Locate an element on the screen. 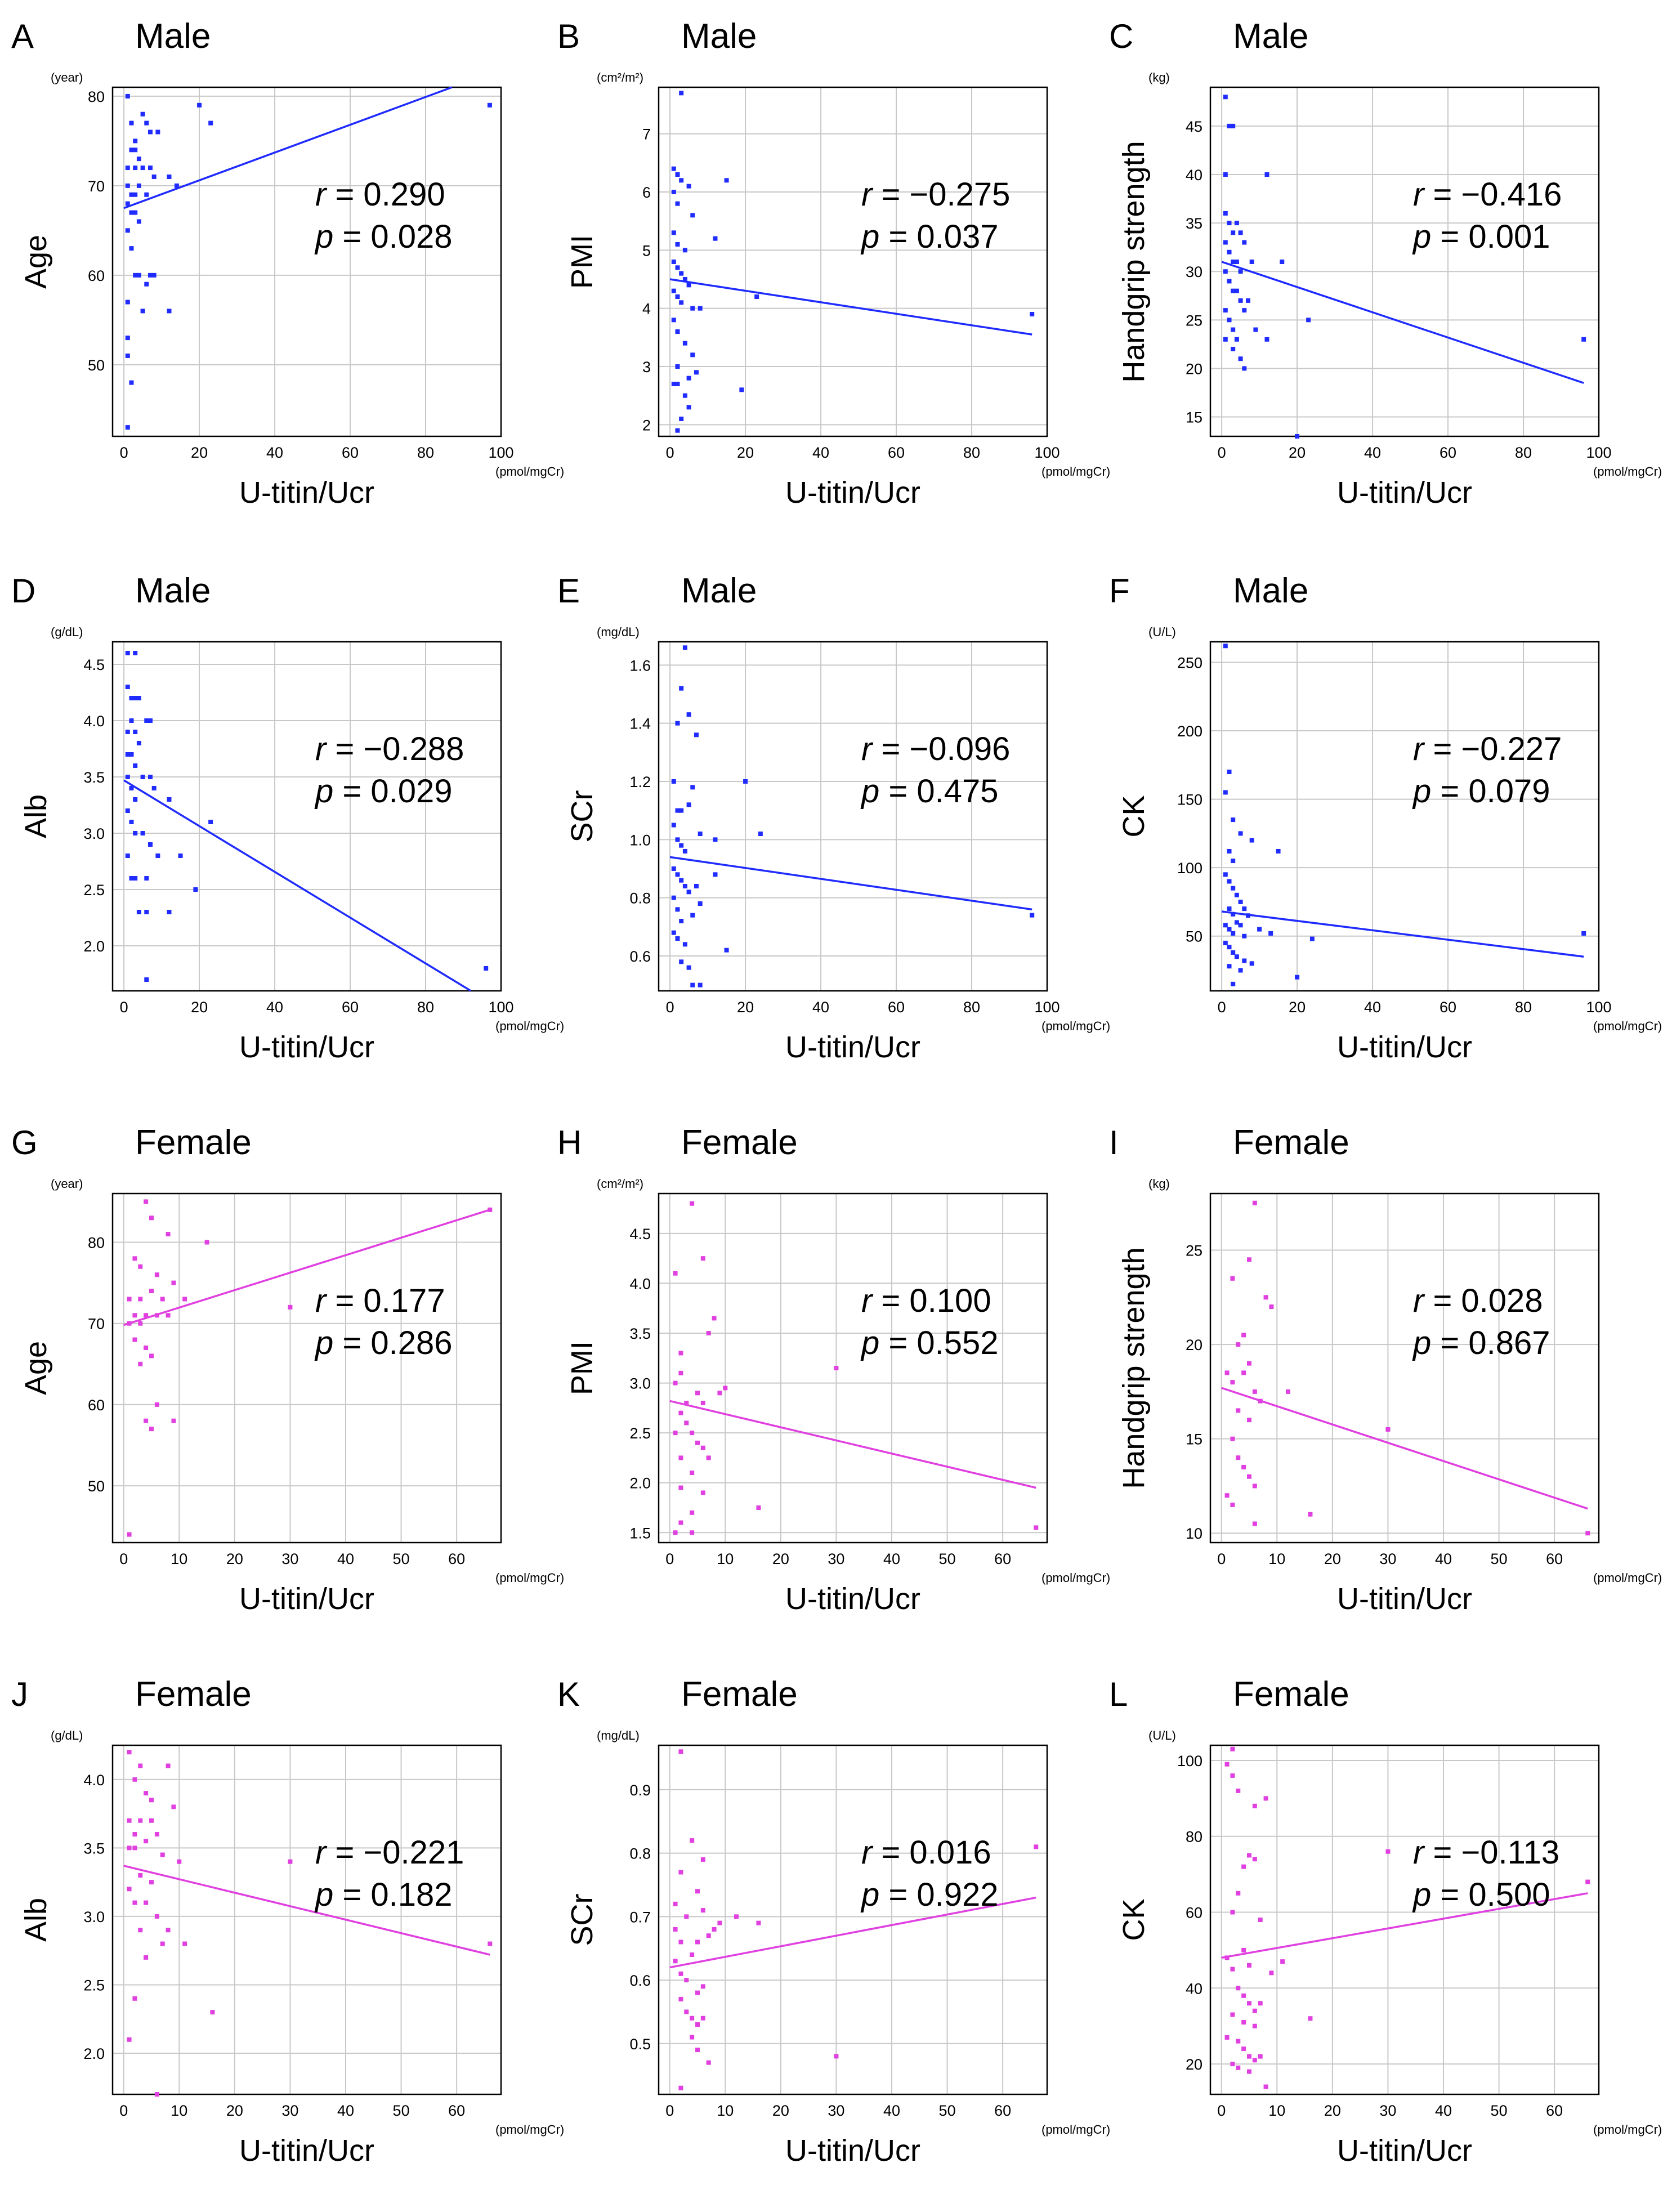  y-tick-label: 4.0 is located at coordinates (94, 721).